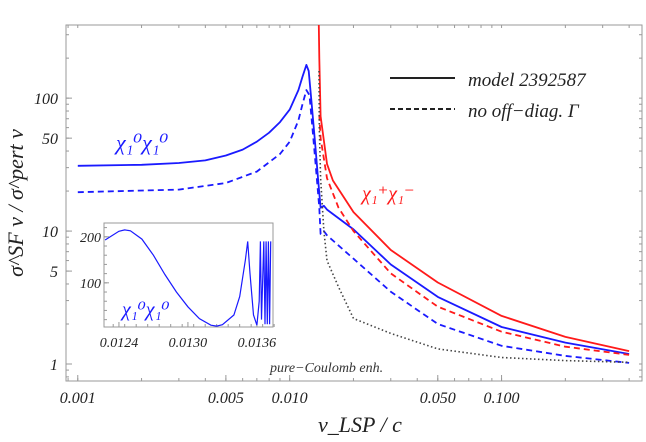  Describe the element at coordinates (119, 343) in the screenshot. I see `inset-x-tick-label: 0.0124` at that location.